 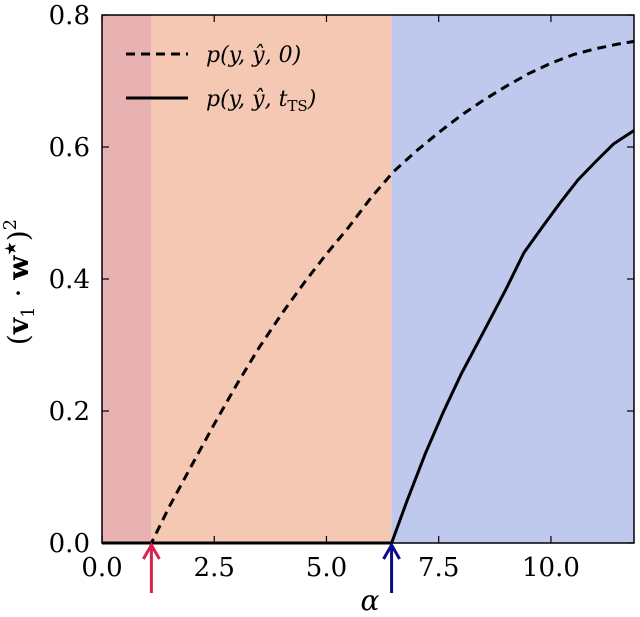 What do you see at coordinates (438, 568) in the screenshot?
I see `x-tick-label-3: 7.5` at bounding box center [438, 568].